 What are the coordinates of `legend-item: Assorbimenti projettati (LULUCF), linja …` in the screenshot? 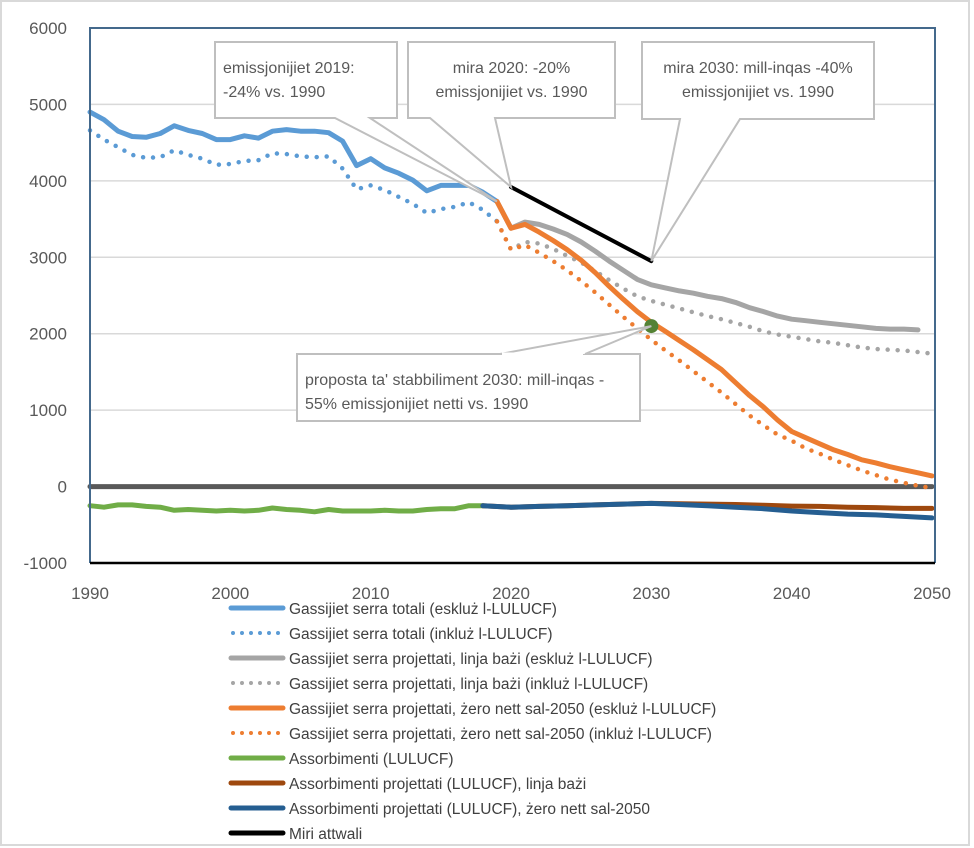 It's located at (407, 784).